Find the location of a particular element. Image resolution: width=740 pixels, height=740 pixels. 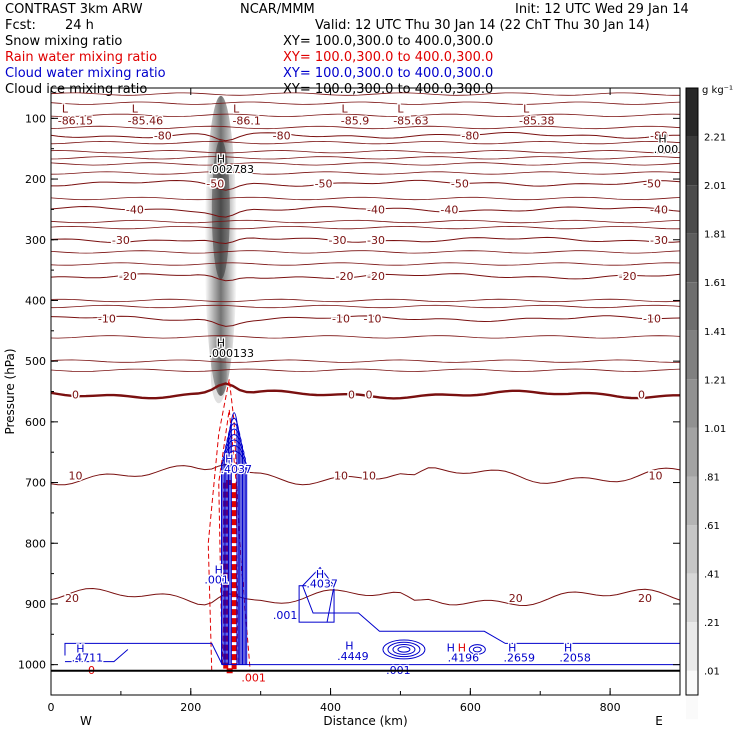

snow-plume is located at coordinates (220, 245).